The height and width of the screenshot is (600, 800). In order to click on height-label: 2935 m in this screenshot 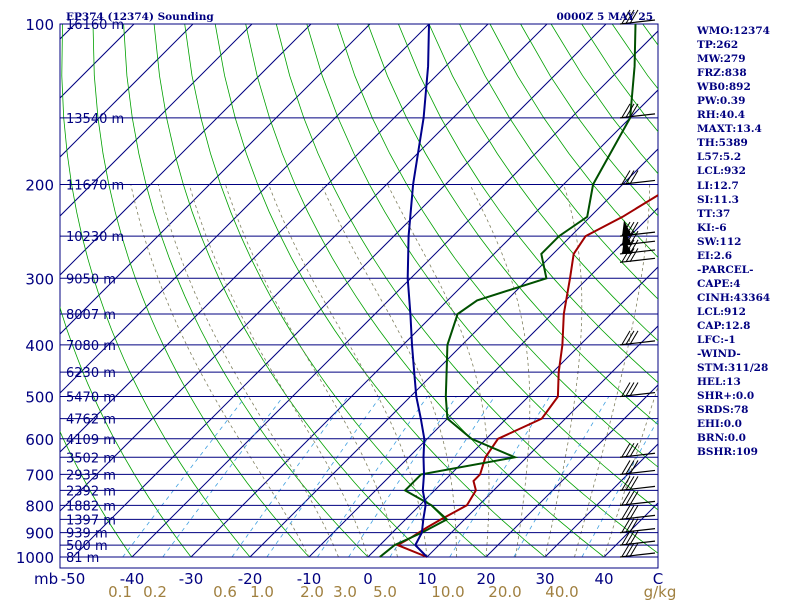, I will do `click(91, 475)`.